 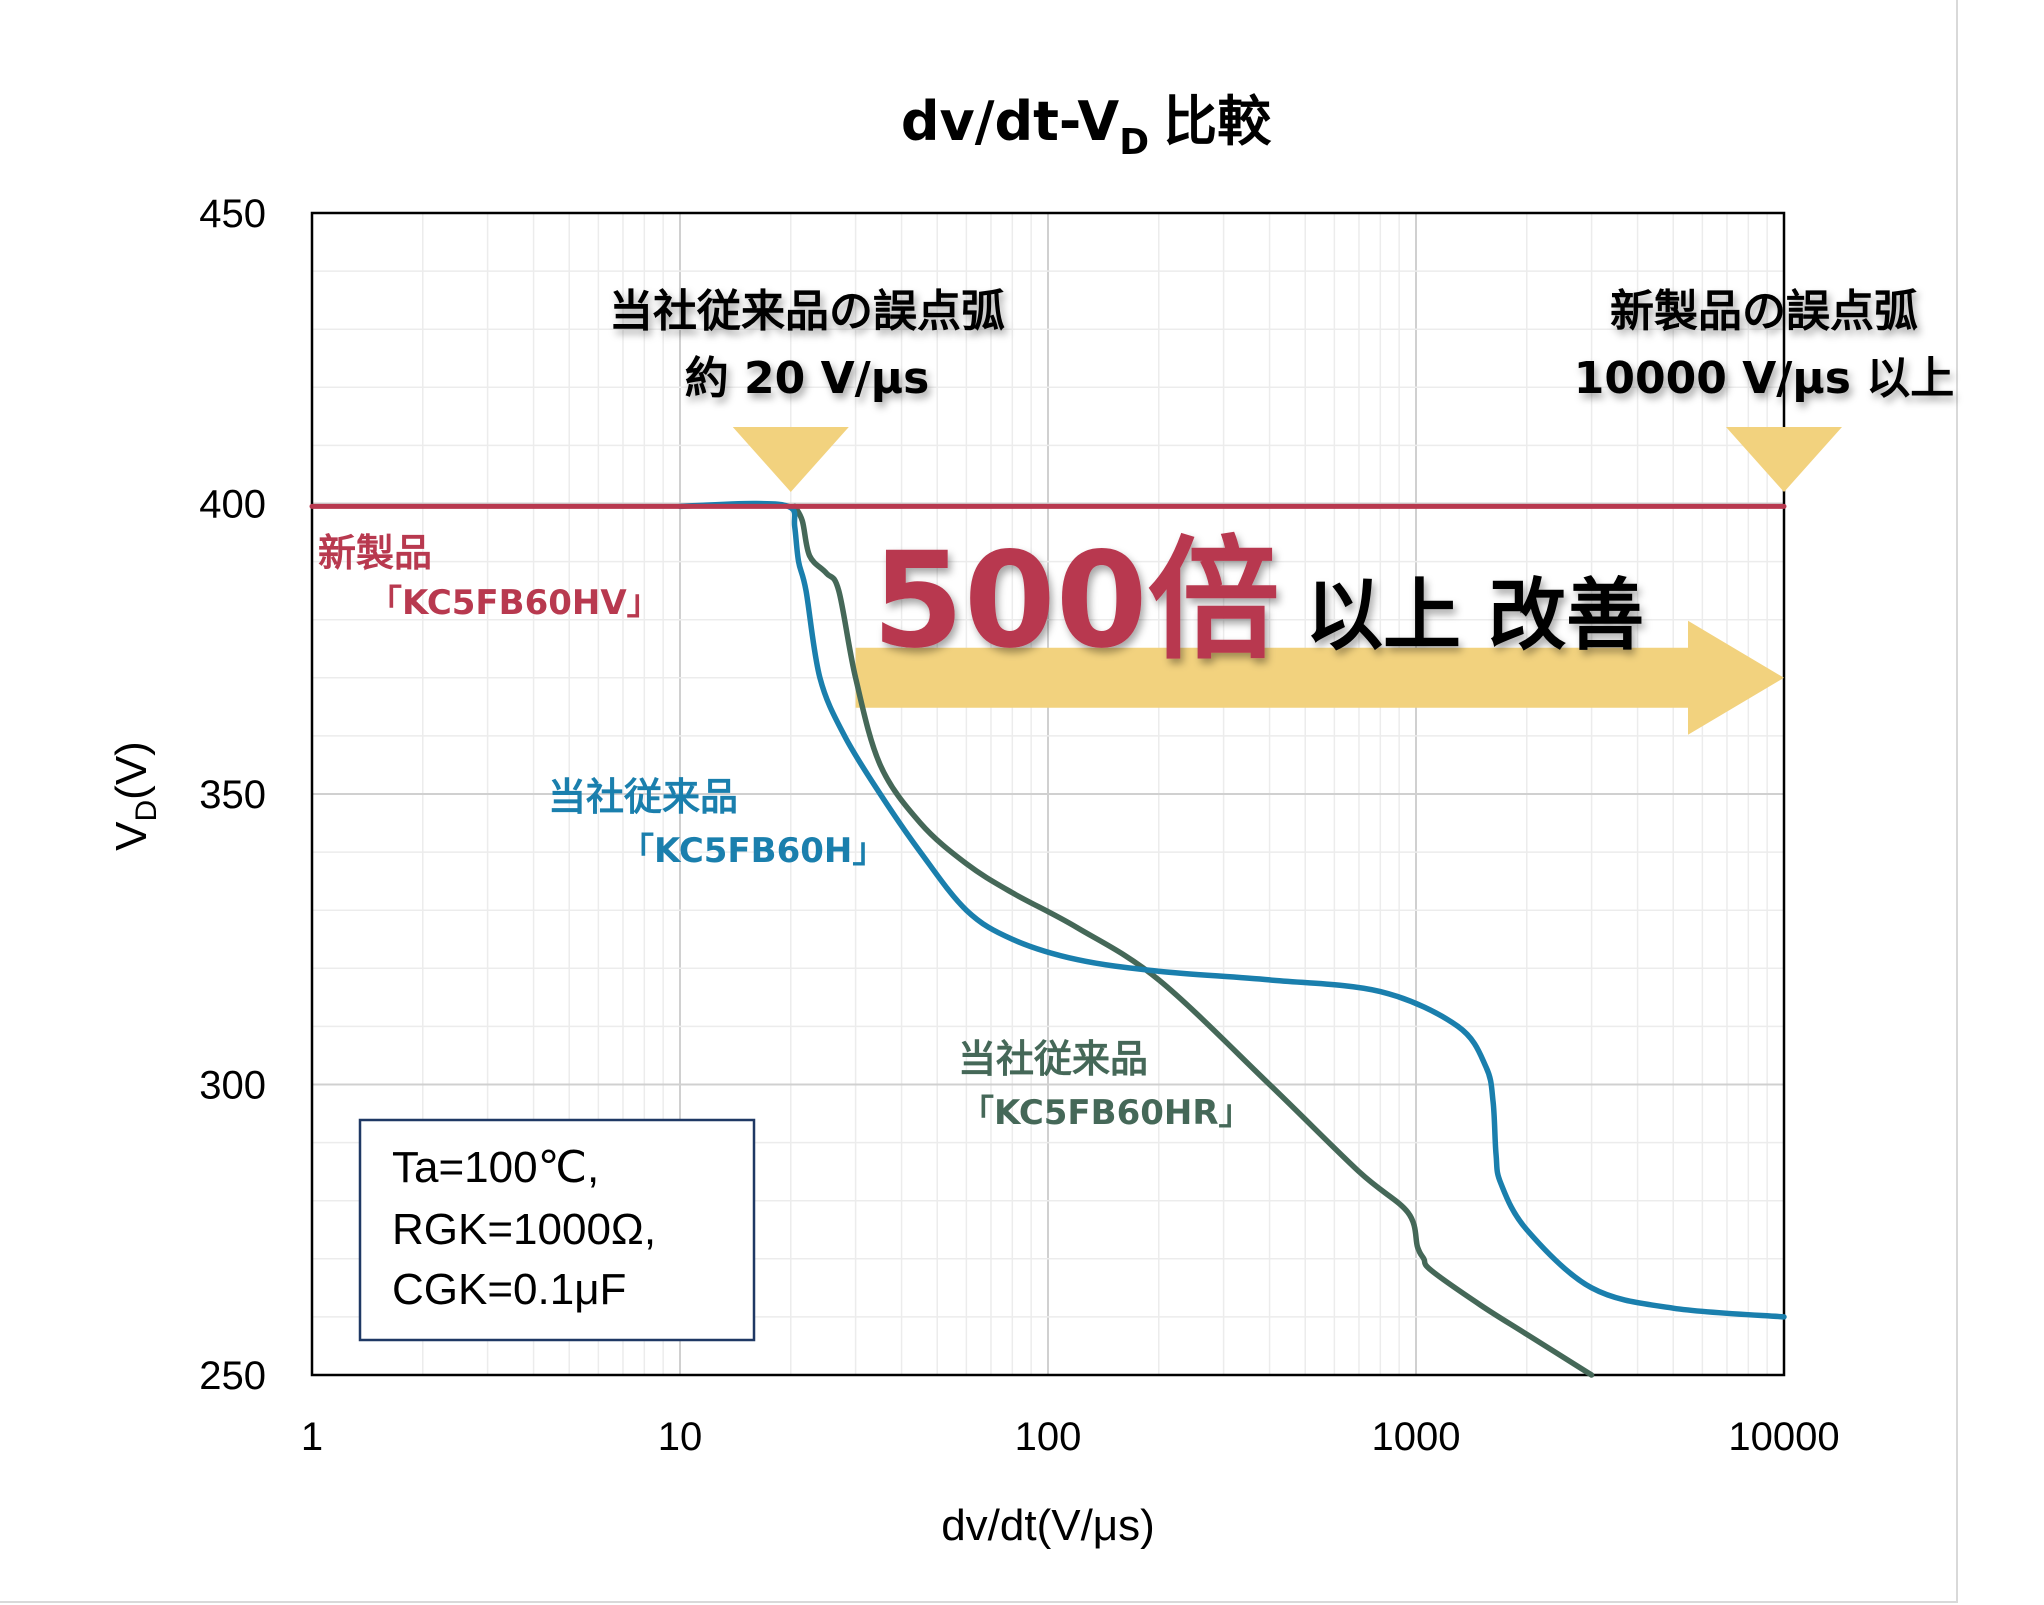 What do you see at coordinates (1784, 459) in the screenshot?
I see `new-breakdown-marker` at bounding box center [1784, 459].